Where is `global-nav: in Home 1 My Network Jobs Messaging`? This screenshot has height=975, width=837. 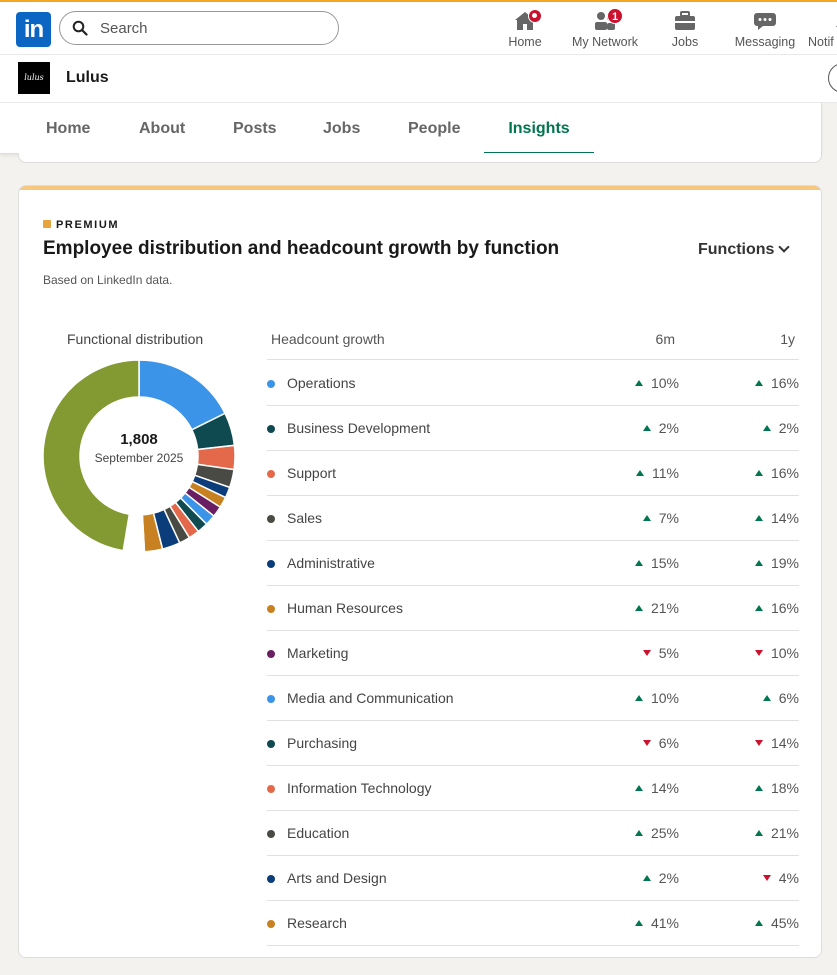
global-nav: in Home 1 My Network Jobs Messaging is located at coordinates (418, 27).